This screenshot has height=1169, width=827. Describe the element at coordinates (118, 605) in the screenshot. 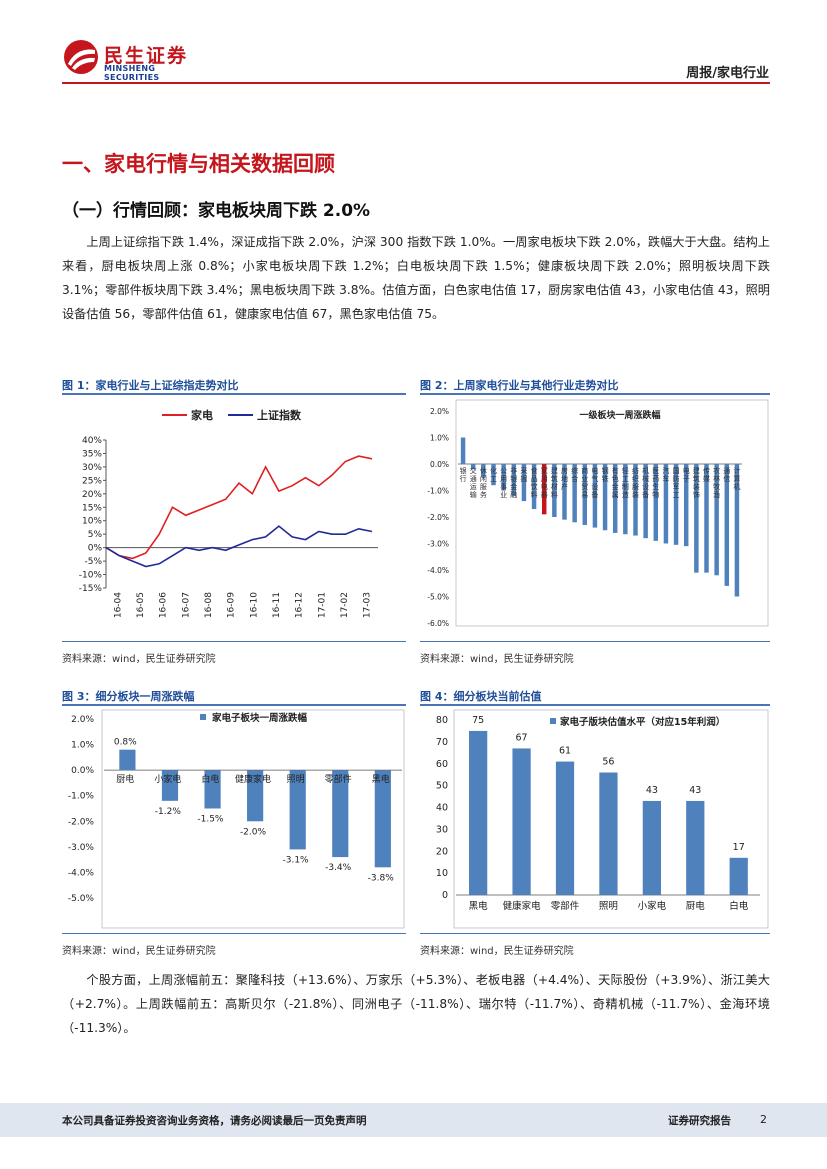

I see `x-tick-label: 16-04` at that location.